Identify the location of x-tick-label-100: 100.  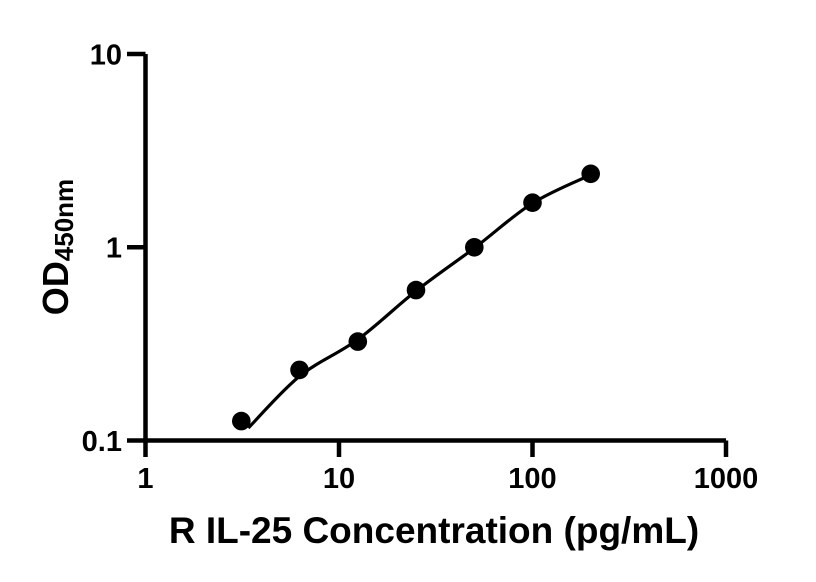
(532, 479).